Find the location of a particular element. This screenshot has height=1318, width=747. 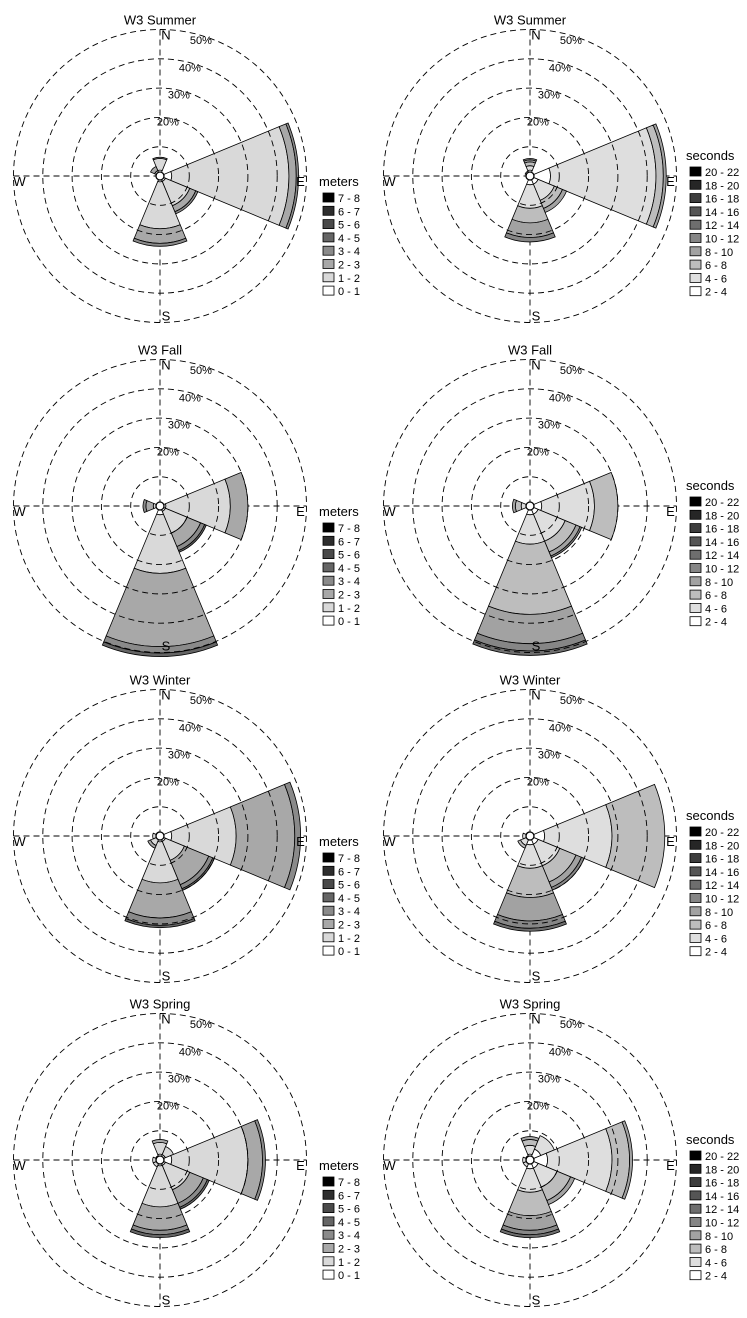

chart-title: W3 Spring is located at coordinates (160, 1004).